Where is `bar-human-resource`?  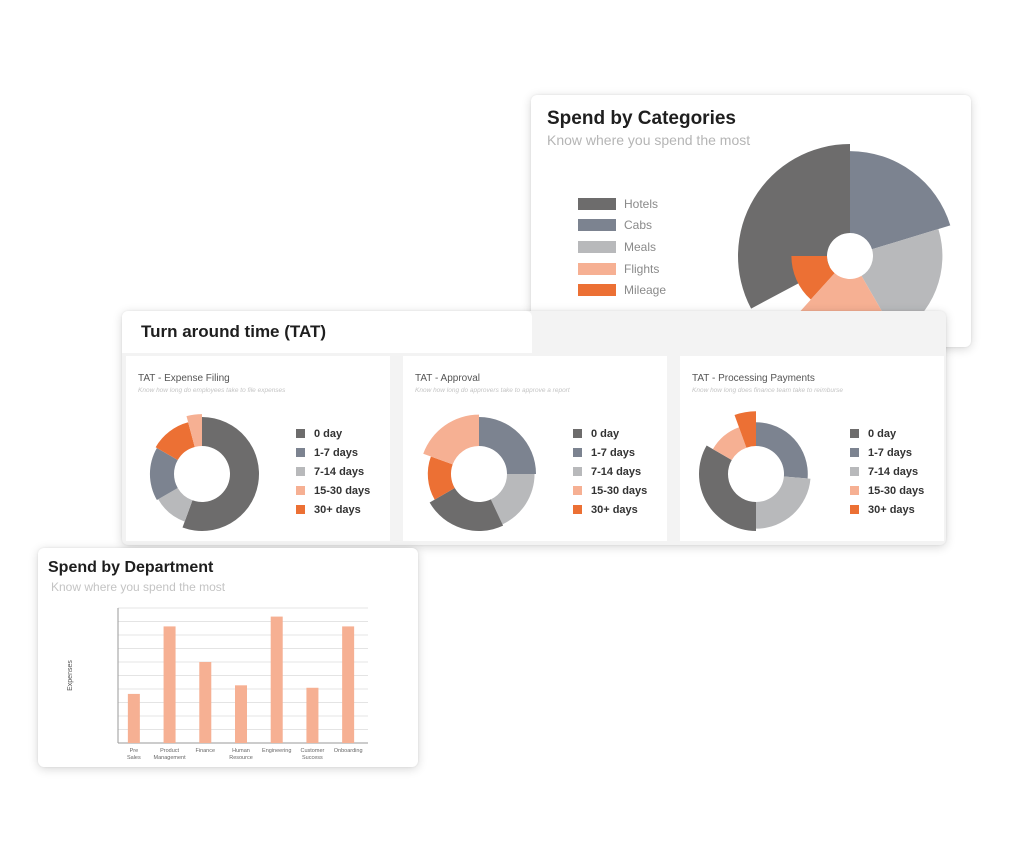
bar-human-resource is located at coordinates (241, 714).